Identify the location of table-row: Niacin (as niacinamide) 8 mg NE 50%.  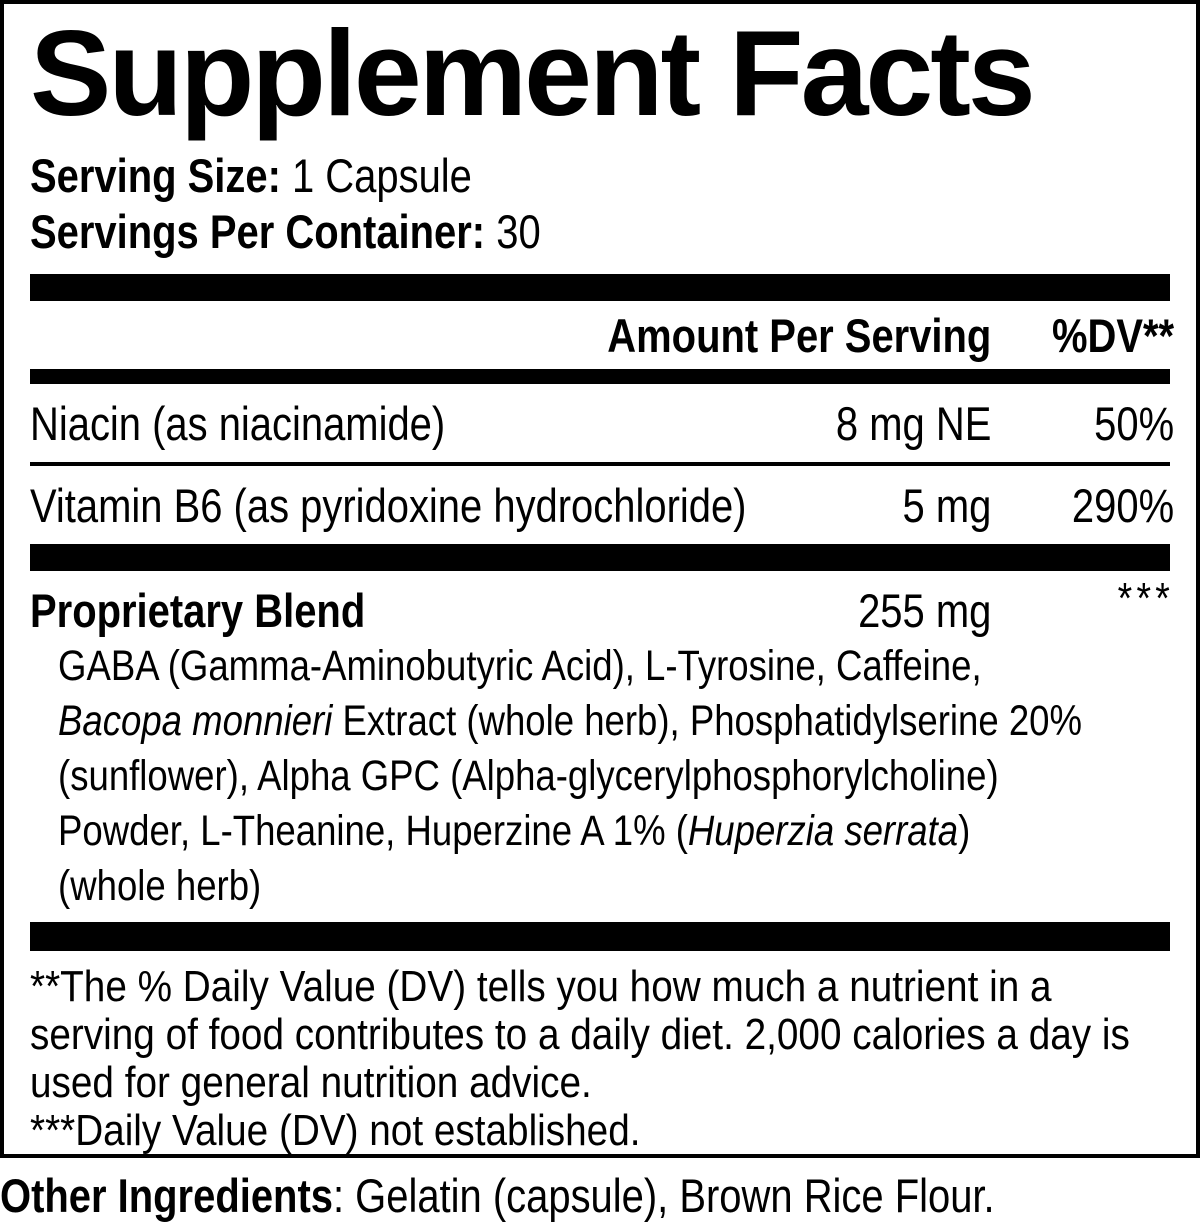
(602, 423).